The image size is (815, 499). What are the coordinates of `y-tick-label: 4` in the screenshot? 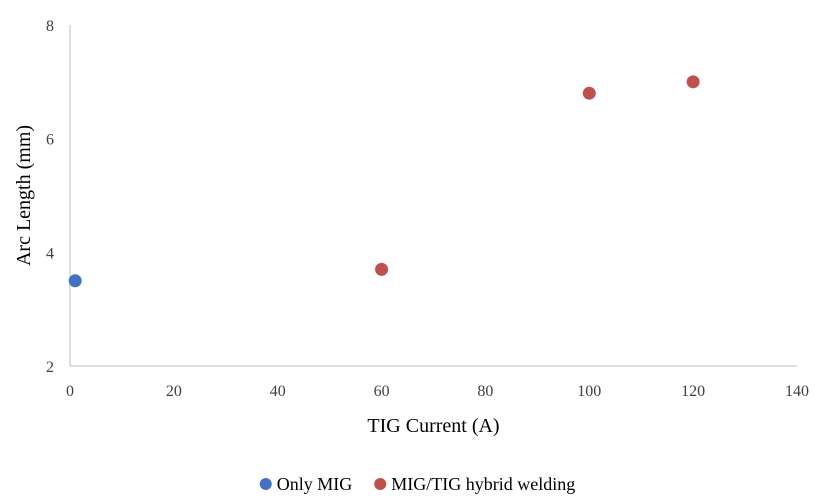 It's located at (50, 253).